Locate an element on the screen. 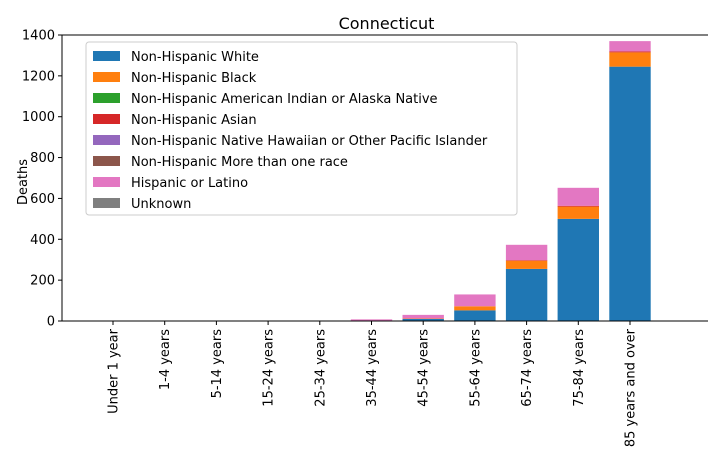 This screenshot has height=472, width=708. y-tick-label: 400 is located at coordinates (42, 240).